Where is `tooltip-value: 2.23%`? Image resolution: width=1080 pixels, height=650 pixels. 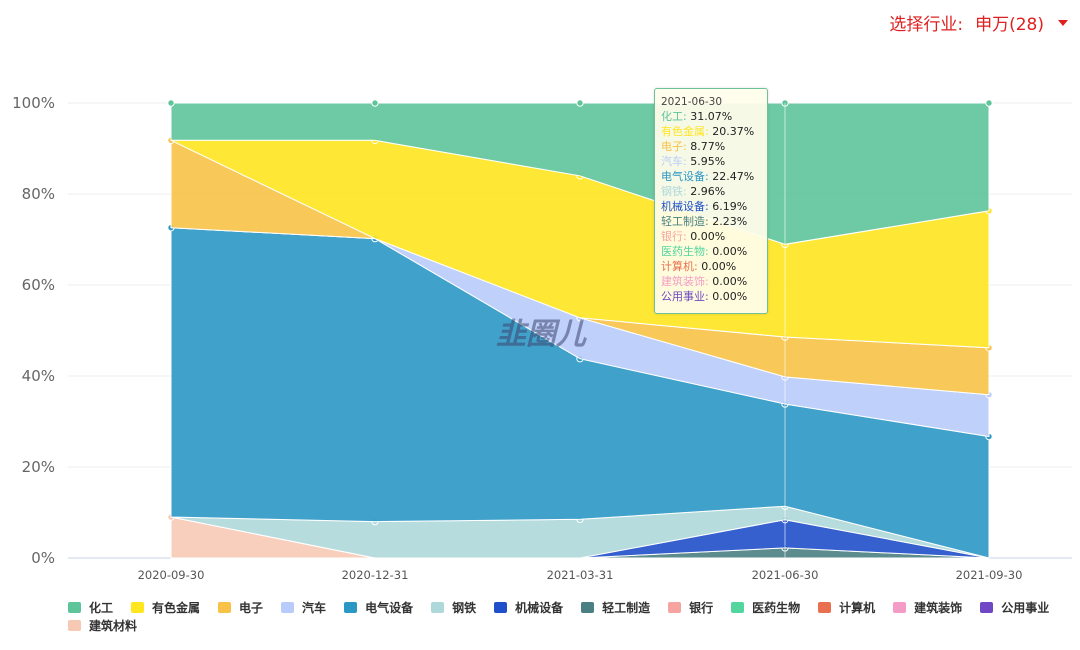
tooltip-value: 2.23% is located at coordinates (730, 221).